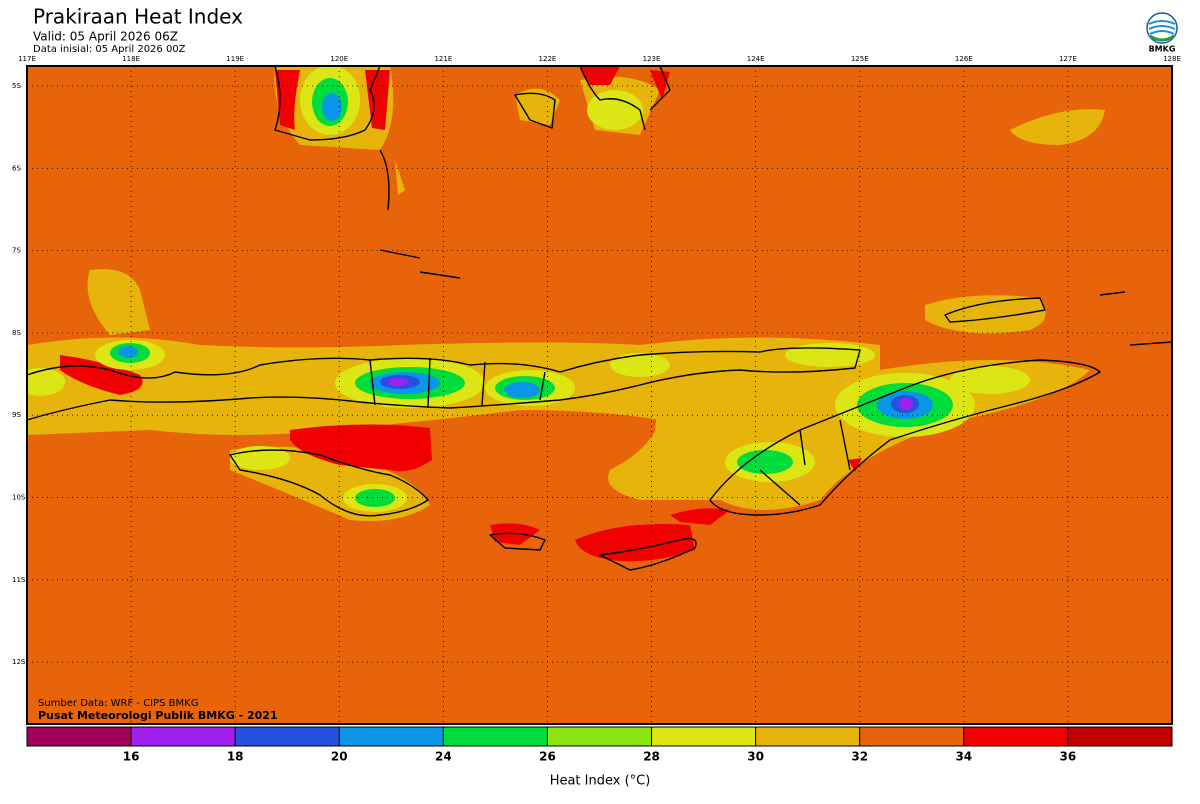  I want to click on lat-label: 8S, so click(16, 333).